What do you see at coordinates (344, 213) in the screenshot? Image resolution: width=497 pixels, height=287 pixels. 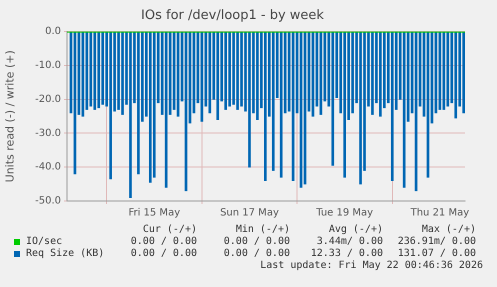 I see `x-tick-label: Tue 19 May` at bounding box center [344, 213].